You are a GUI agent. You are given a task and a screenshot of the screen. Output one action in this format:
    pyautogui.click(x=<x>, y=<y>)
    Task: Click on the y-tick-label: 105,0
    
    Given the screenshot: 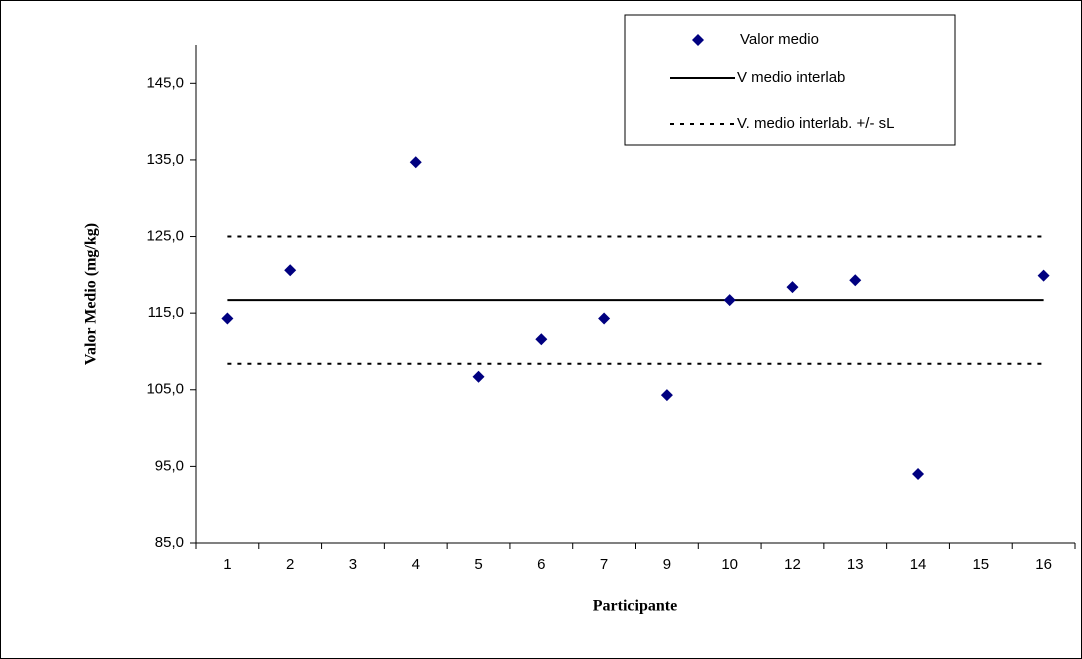 What is the action you would take?
    pyautogui.click(x=165, y=389)
    